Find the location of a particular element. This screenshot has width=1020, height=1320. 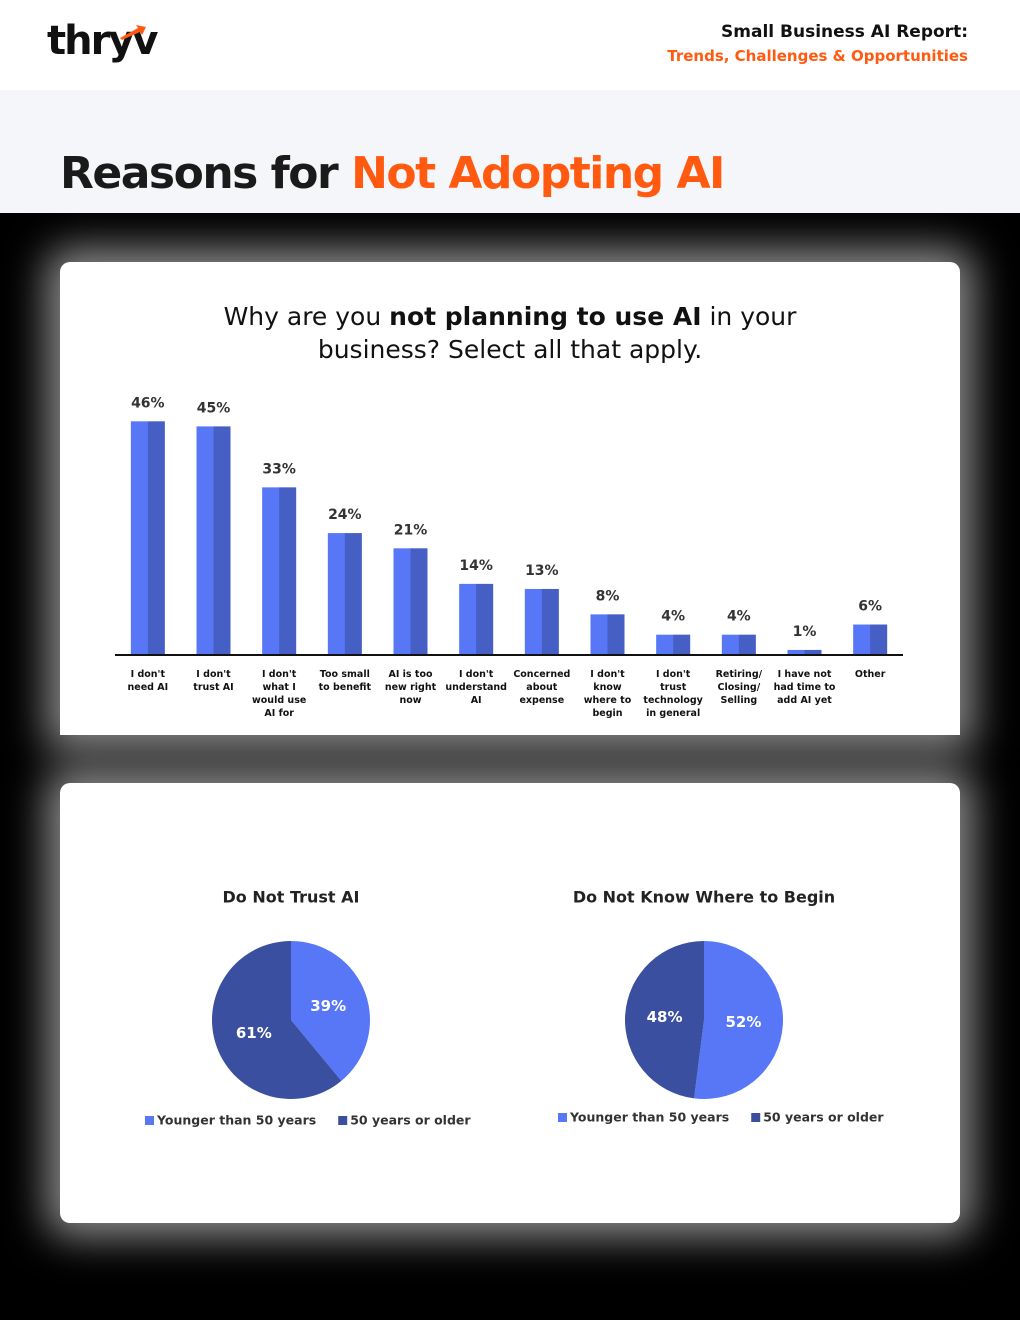

value-label: 33% is located at coordinates (279, 469).